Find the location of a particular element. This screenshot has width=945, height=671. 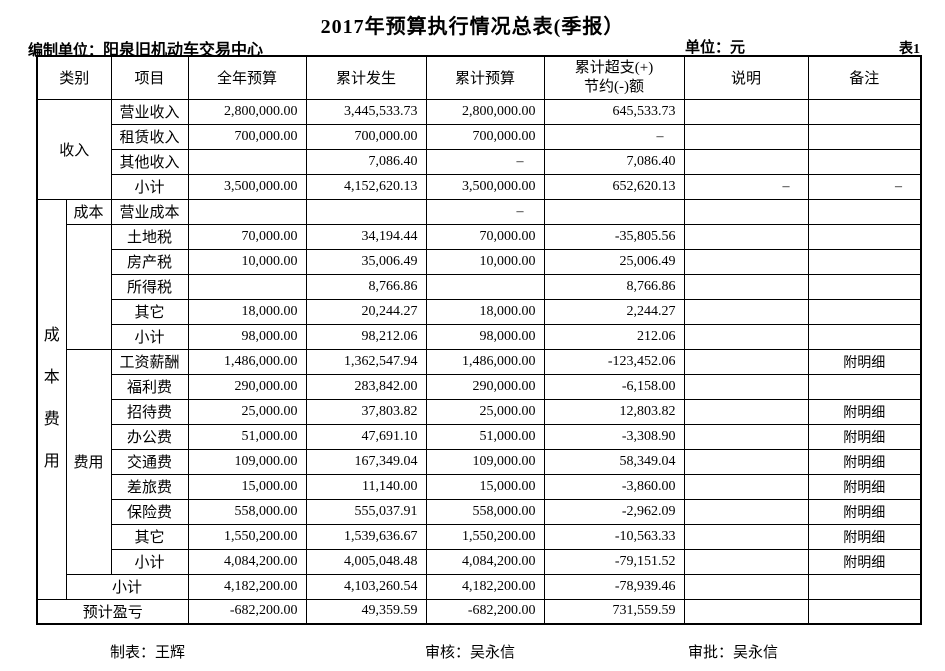

variance-cell: 7,086.40 is located at coordinates (614, 161).